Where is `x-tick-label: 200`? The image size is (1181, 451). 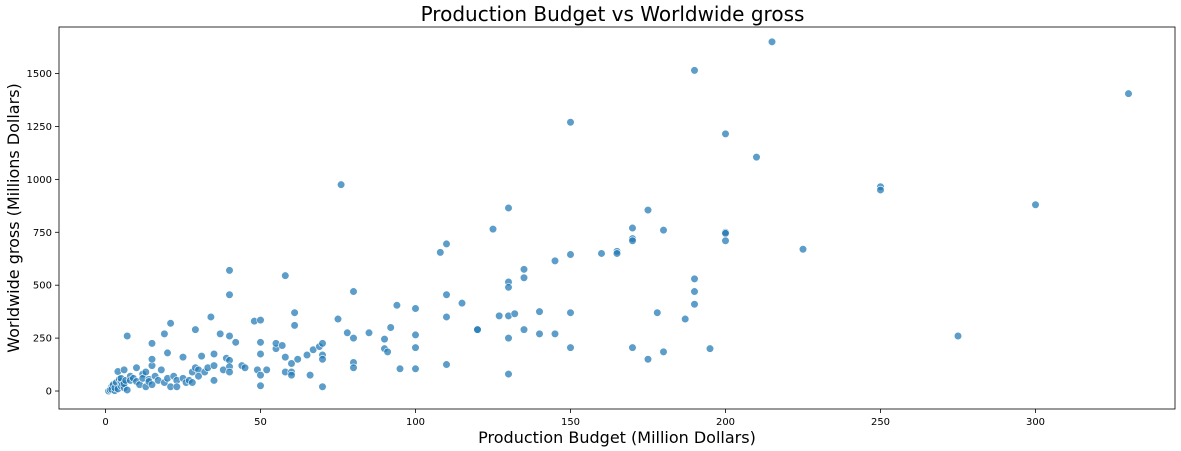 x-tick-label: 200 is located at coordinates (725, 422).